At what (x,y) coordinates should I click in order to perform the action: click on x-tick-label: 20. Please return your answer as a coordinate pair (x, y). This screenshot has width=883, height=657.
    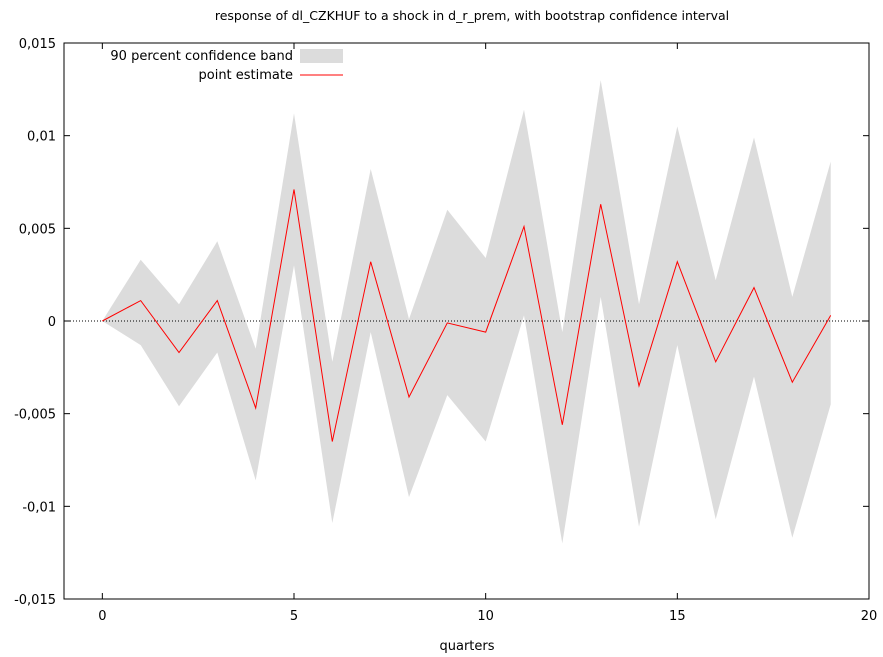
    Looking at the image, I should click on (869, 616).